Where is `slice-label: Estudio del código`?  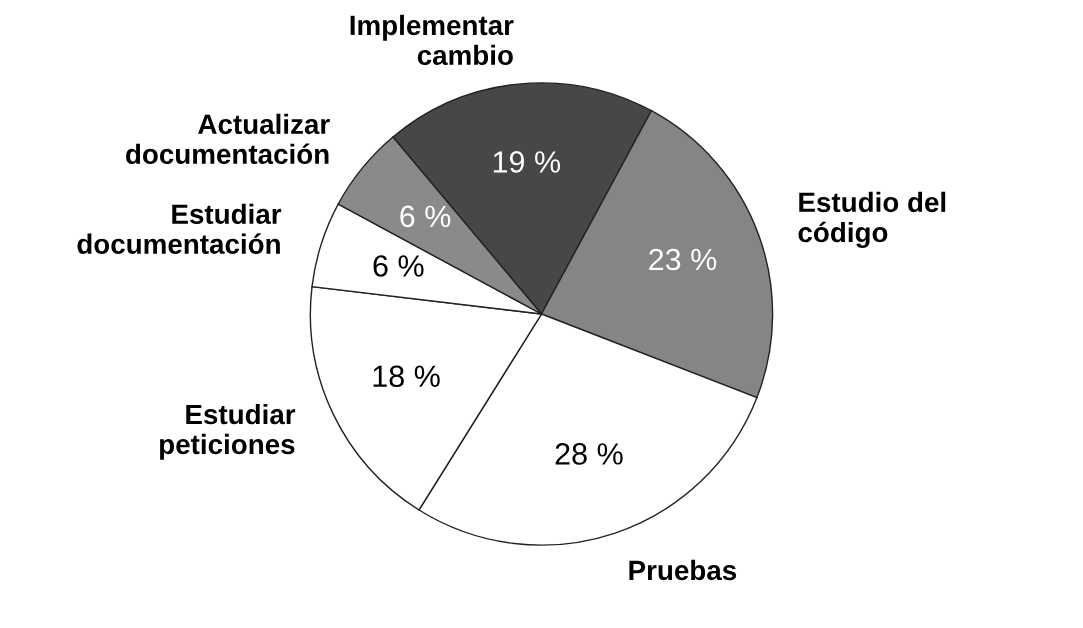
slice-label: Estudio del código is located at coordinates (872, 219).